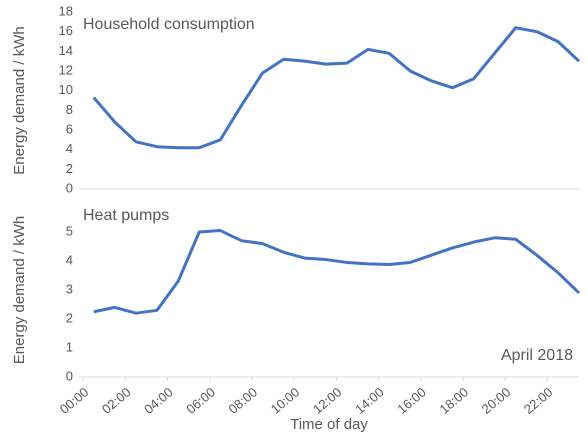 Image resolution: width=587 pixels, height=436 pixels. Describe the element at coordinates (69, 230) in the screenshot. I see `y-tick-label: 5` at that location.